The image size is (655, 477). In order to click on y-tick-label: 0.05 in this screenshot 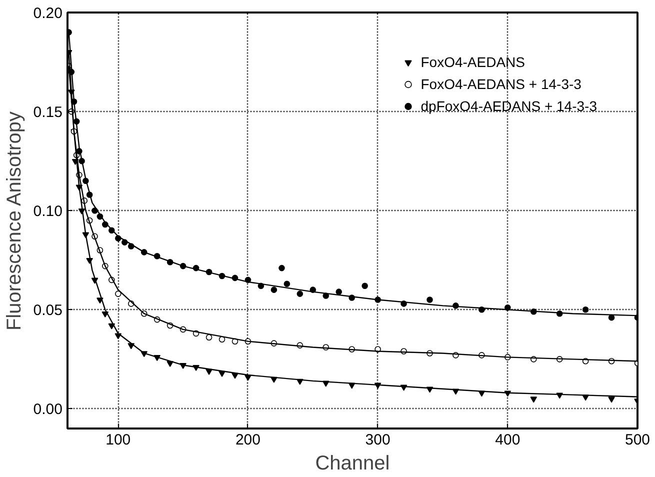, I will do `click(48, 311)`.